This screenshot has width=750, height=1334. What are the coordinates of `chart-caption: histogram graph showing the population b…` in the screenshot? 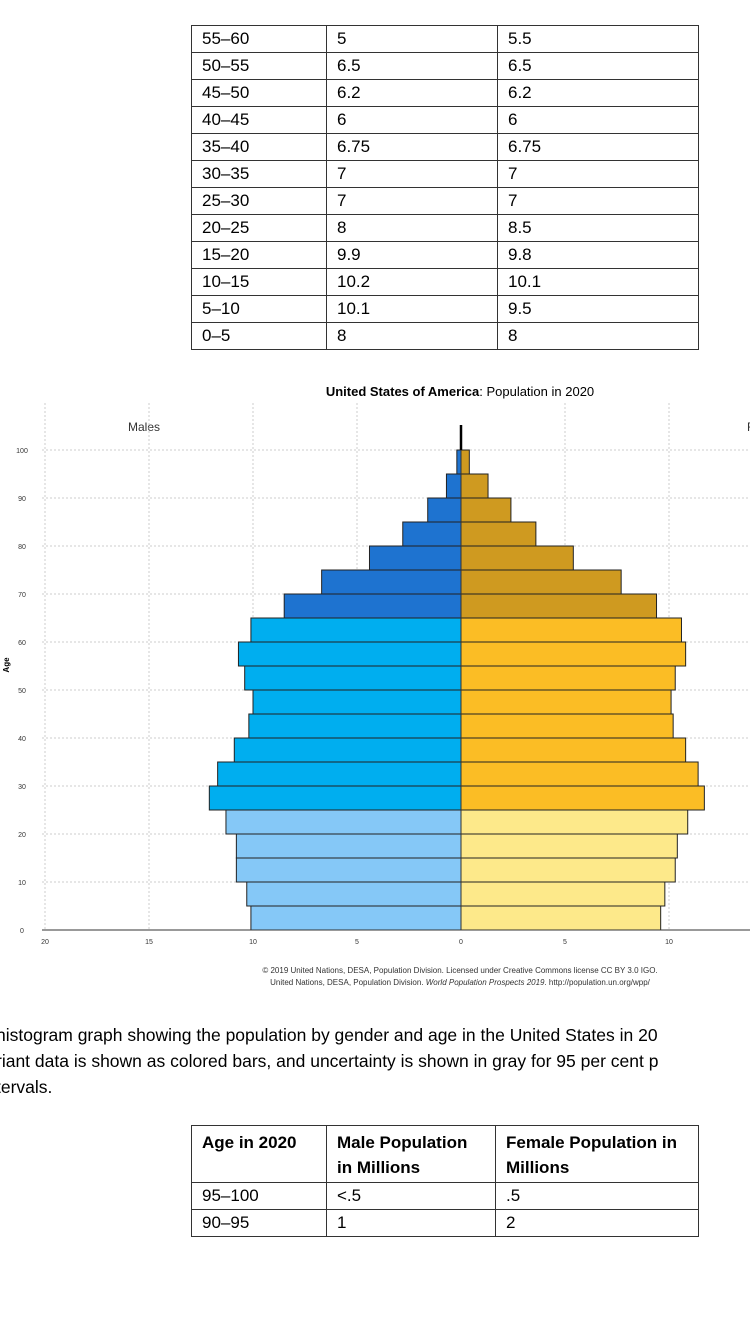 It's located at (375, 1061).